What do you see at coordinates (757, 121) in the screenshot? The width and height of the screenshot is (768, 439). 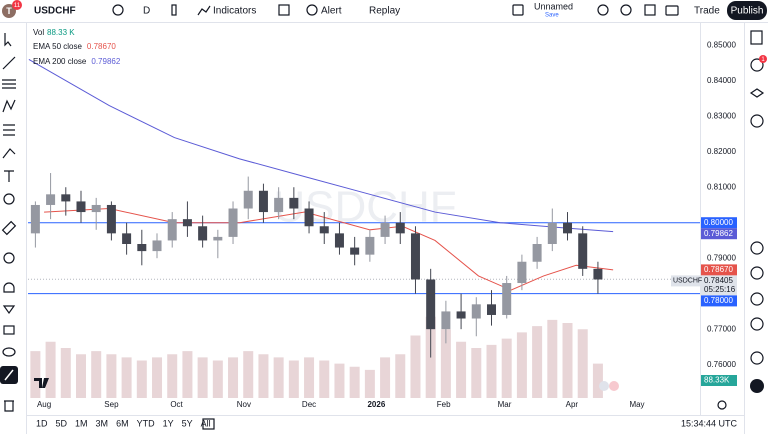 I see `clock-icon` at bounding box center [757, 121].